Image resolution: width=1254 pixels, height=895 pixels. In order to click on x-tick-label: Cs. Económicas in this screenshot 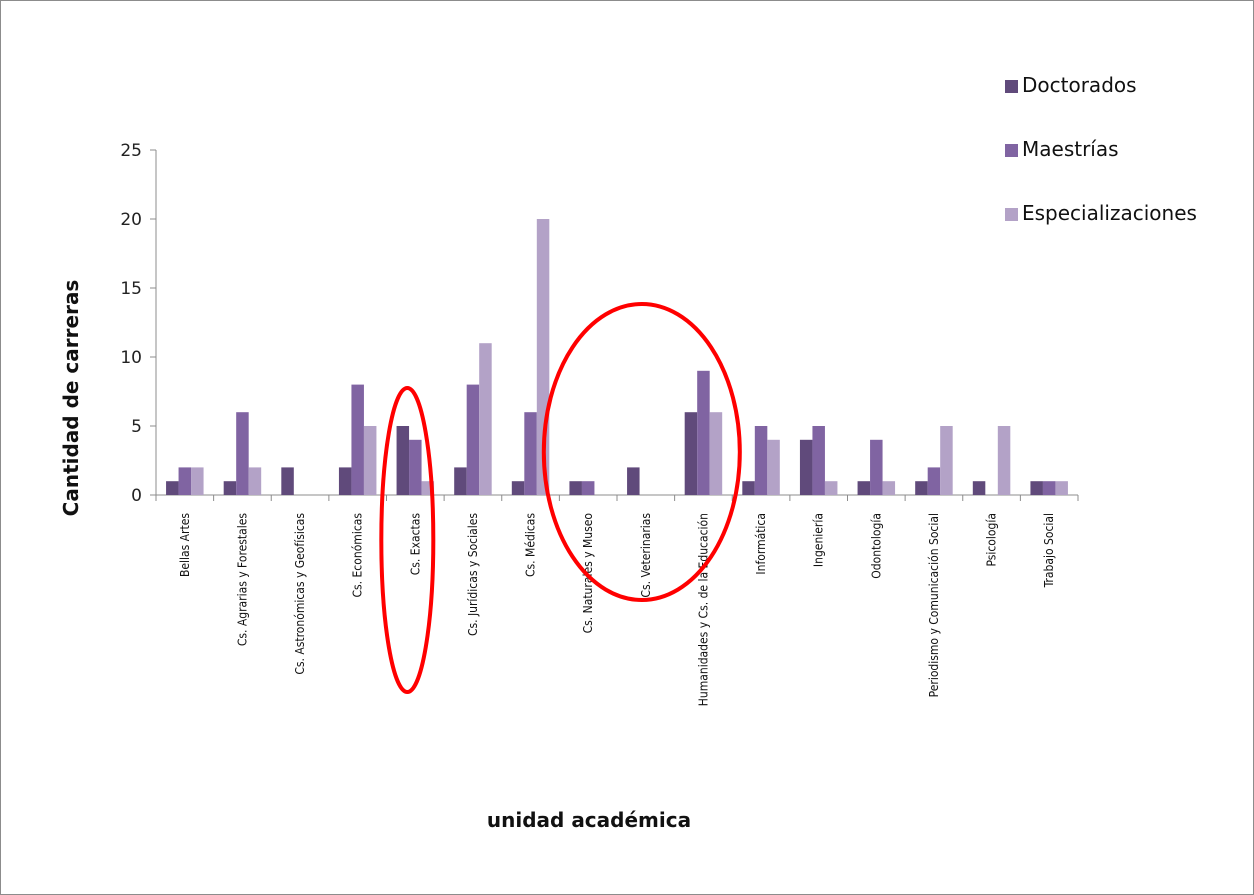, I will do `click(358, 555)`.